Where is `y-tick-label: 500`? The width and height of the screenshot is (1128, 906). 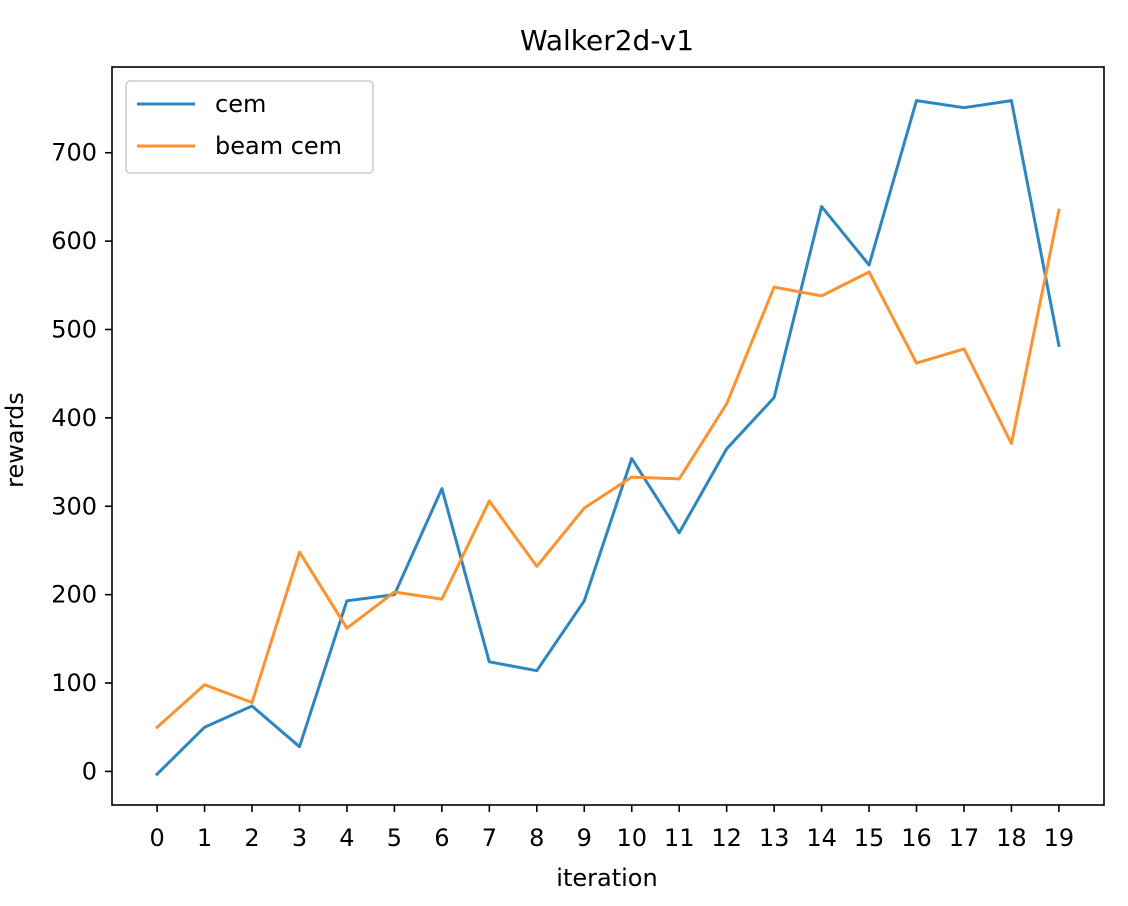 y-tick-label: 500 is located at coordinates (74, 329).